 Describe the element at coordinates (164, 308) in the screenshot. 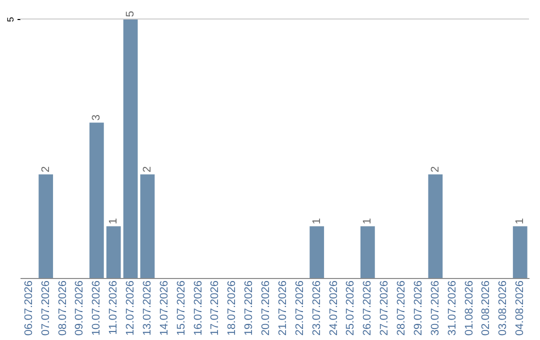

I see `x-tick-label: 14.07.2026` at that location.